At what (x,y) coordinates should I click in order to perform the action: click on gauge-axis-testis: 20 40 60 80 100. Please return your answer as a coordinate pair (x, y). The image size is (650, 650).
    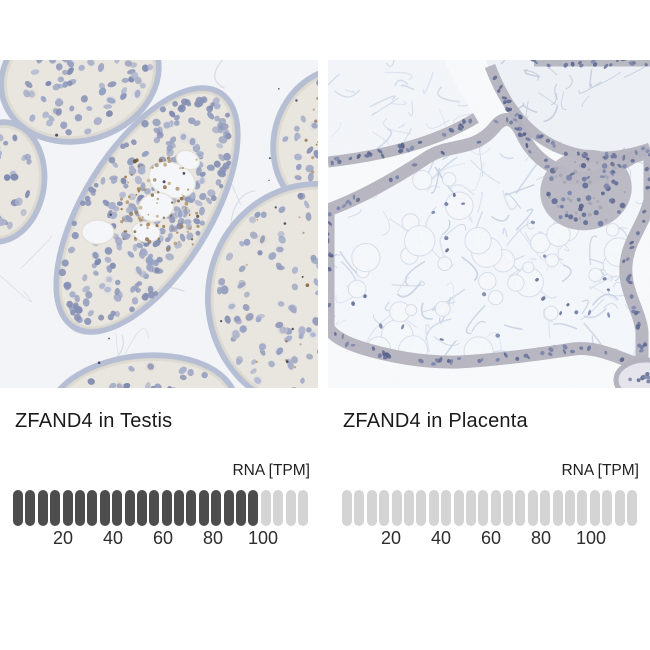
    Looking at the image, I should click on (159, 539).